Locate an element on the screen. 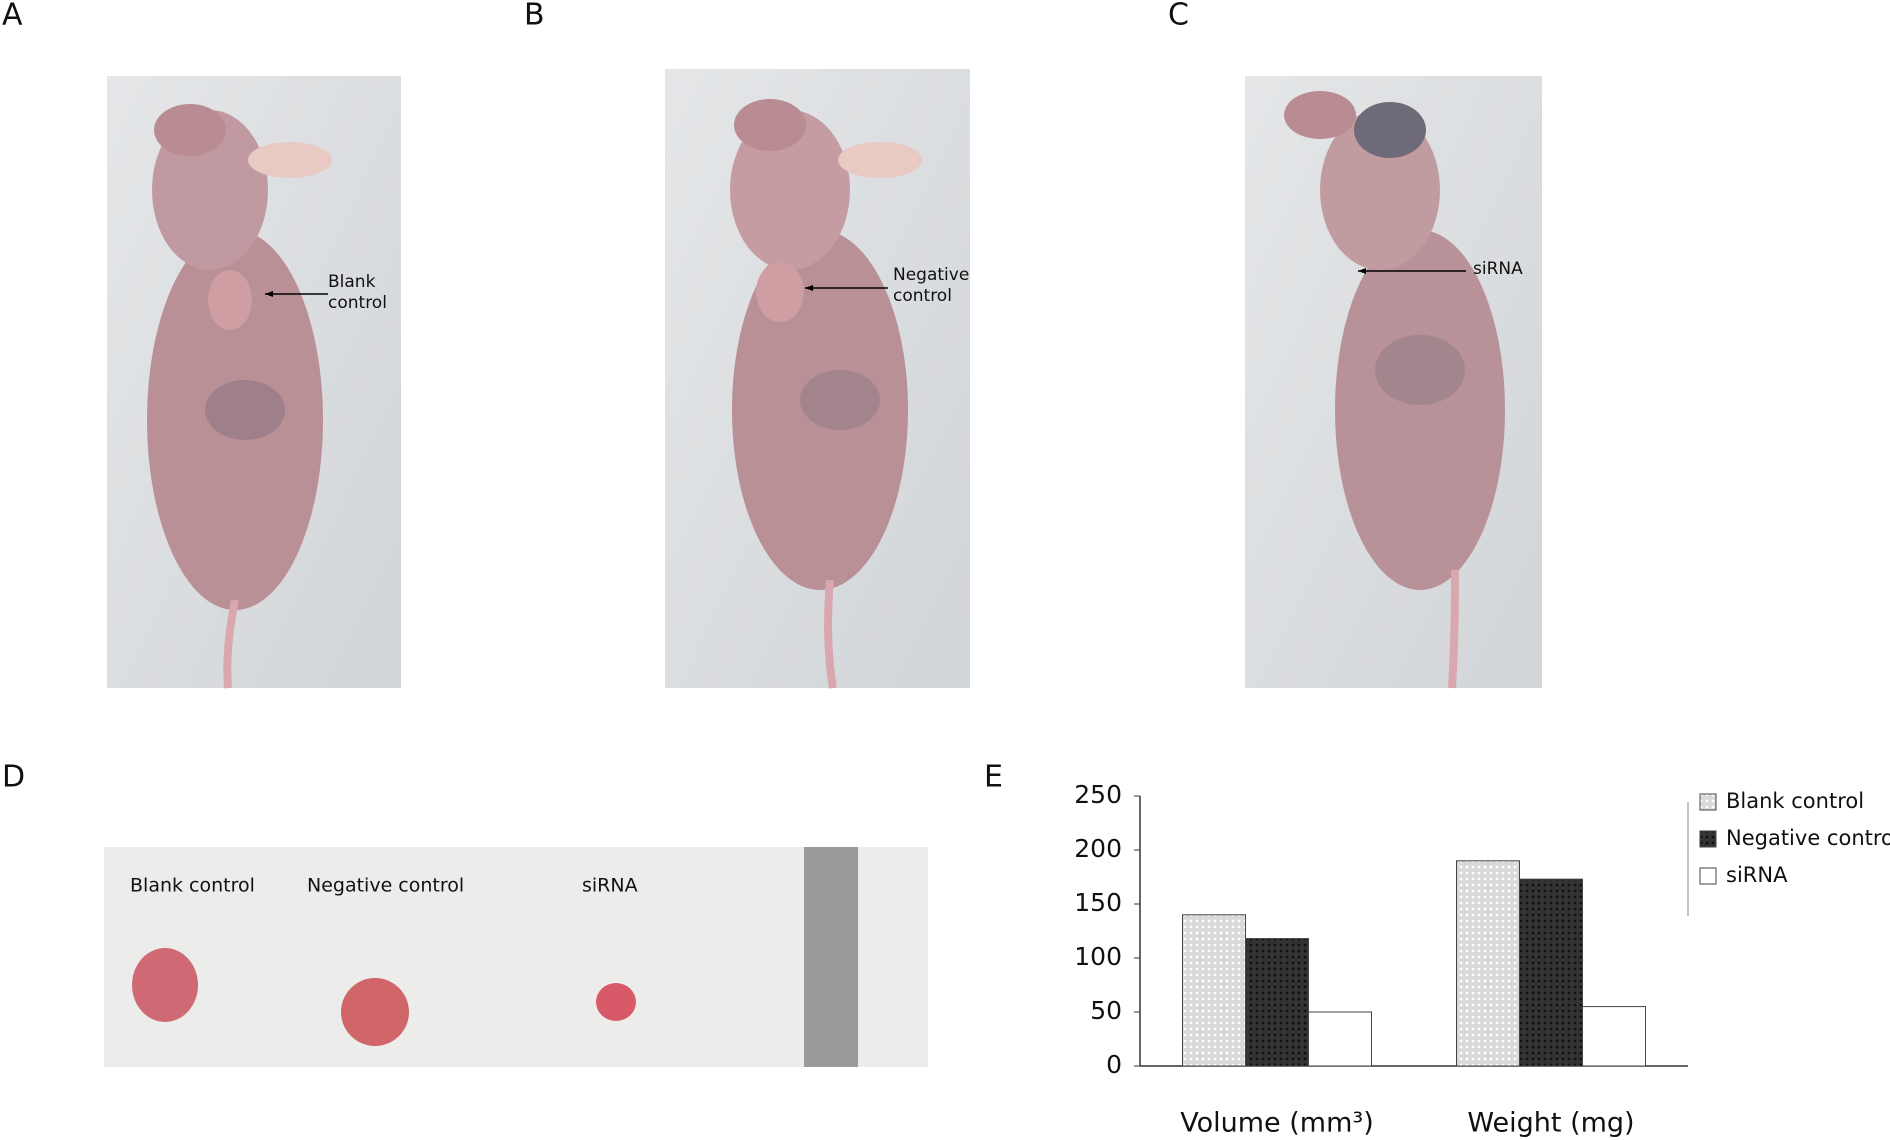 This screenshot has height=1140, width=1890. y-tick-label: 150 is located at coordinates (1098, 902).